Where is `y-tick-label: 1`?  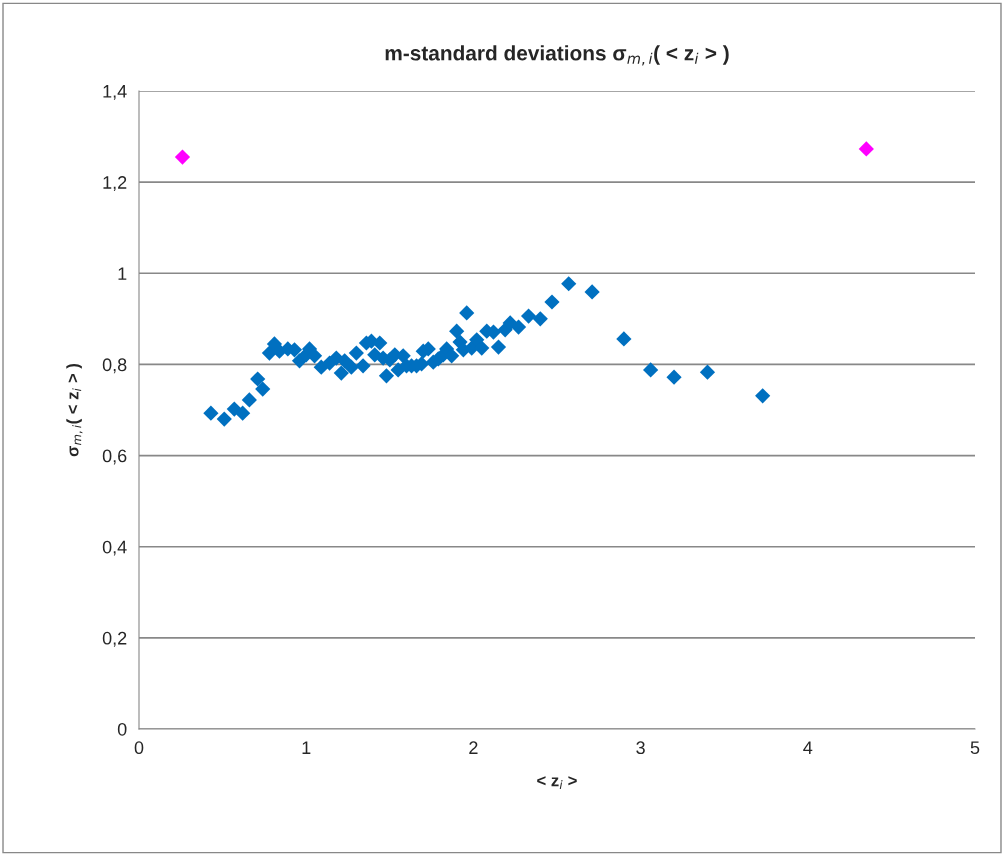
y-tick-label: 1 is located at coordinates (122, 273).